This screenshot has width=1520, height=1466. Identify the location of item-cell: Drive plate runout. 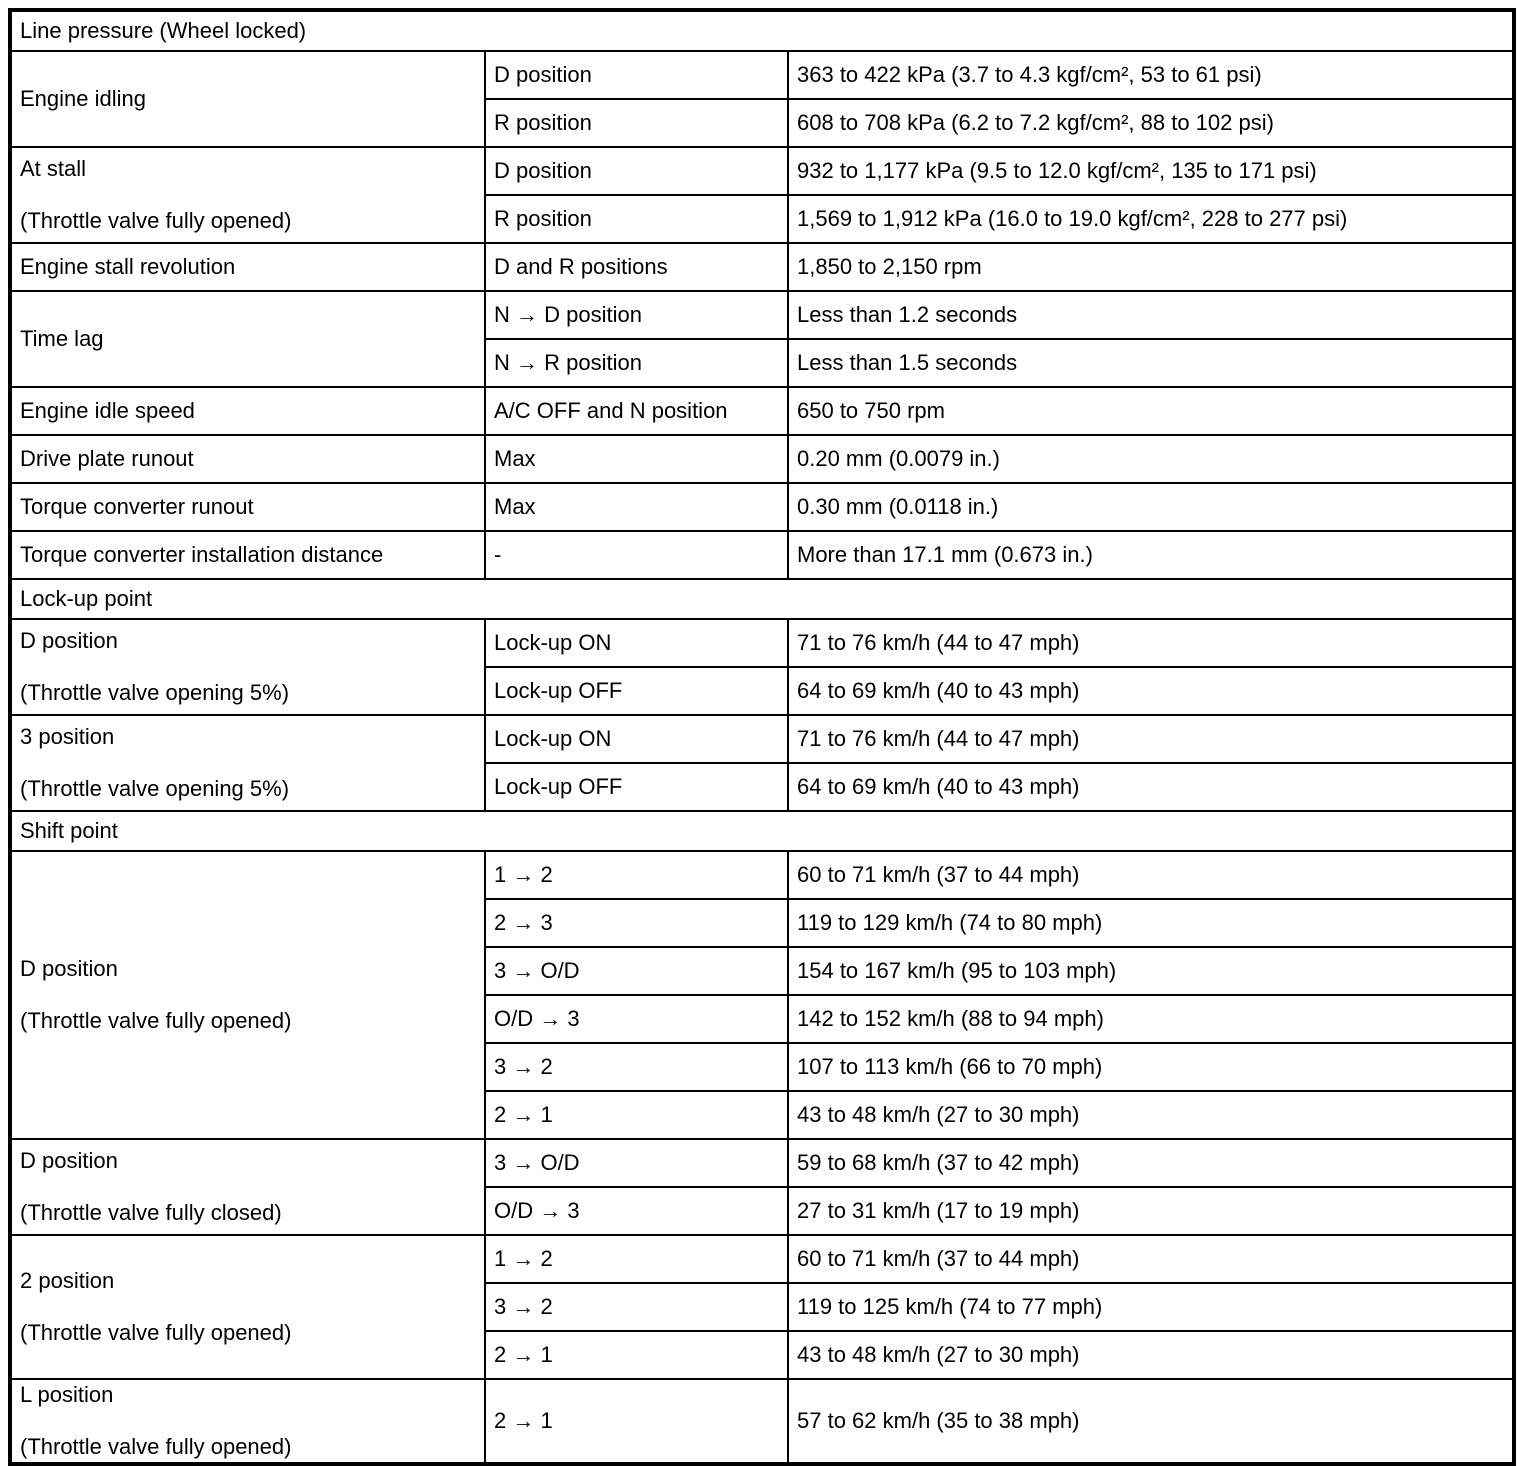
(247, 459).